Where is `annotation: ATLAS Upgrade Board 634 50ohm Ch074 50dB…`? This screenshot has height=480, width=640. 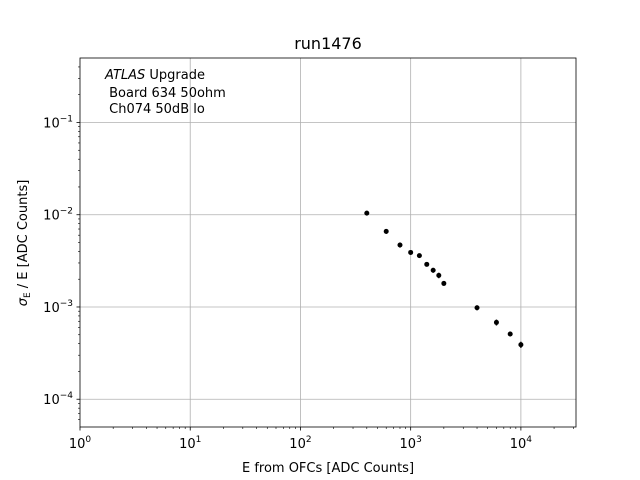
annotation: ATLAS Upgrade Board 634 50ohm Ch074 50dB… is located at coordinates (165, 92).